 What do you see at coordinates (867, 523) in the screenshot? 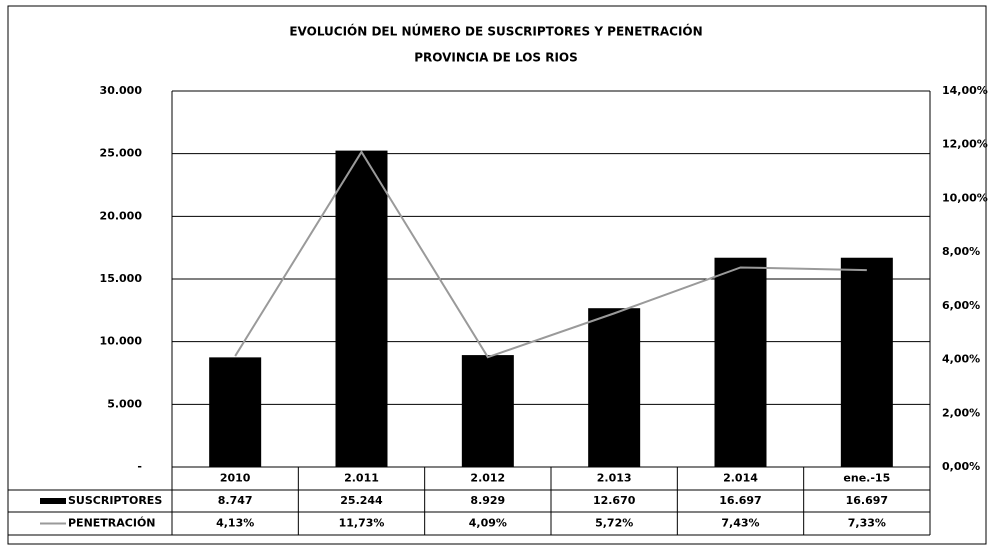
I see `data-label: 7,33%` at bounding box center [867, 523].